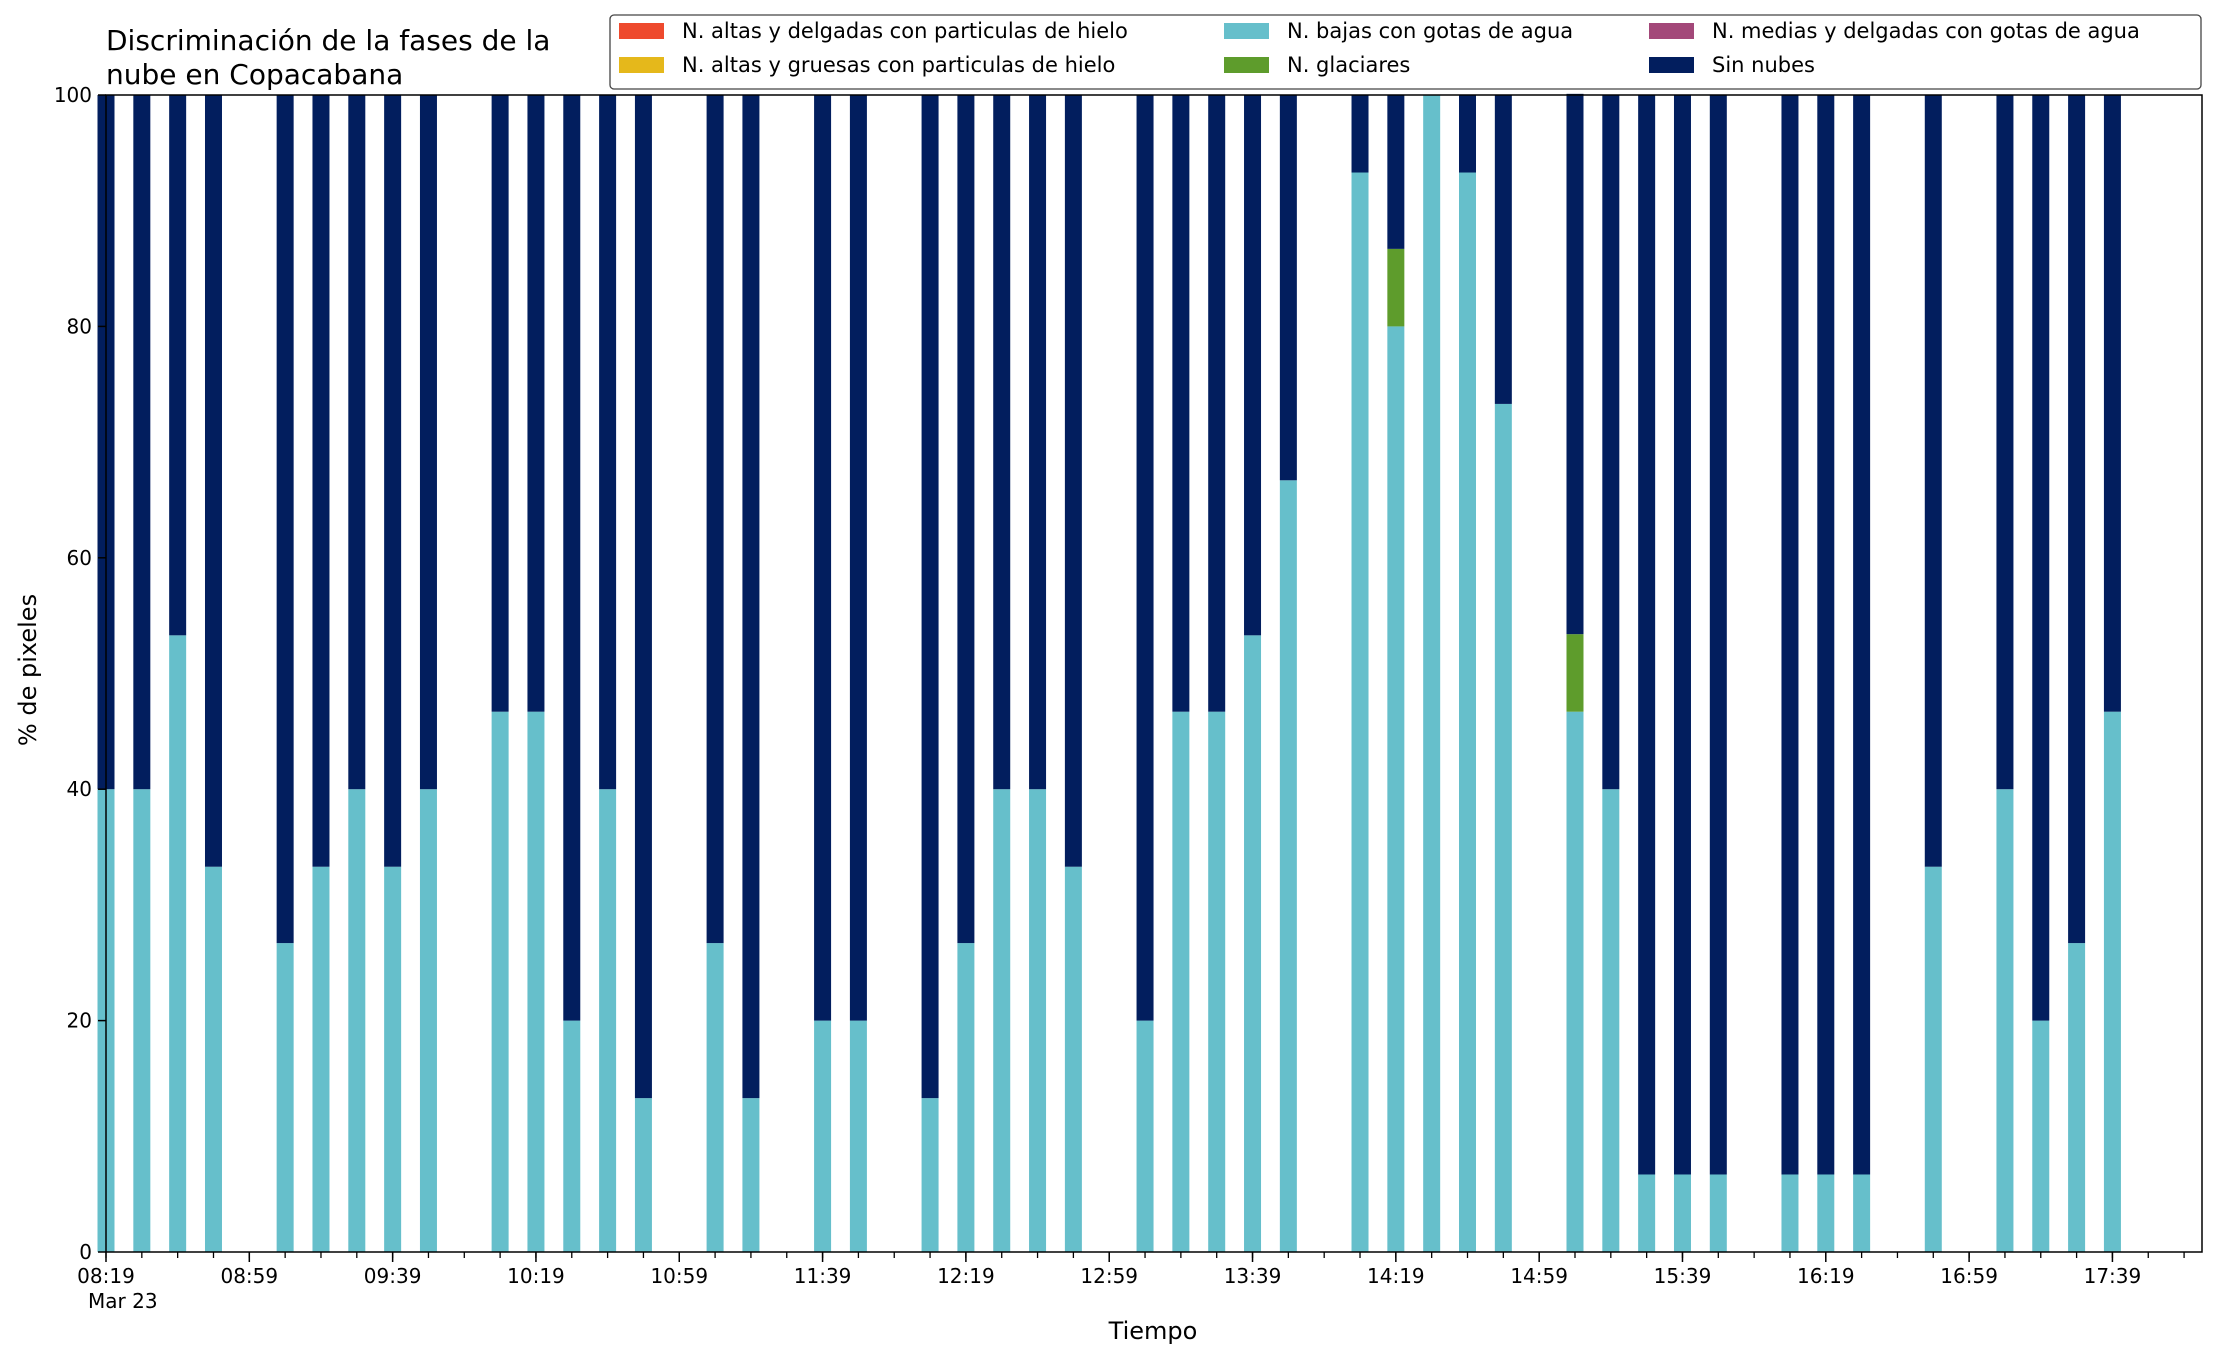 Image resolution: width=2216 pixels, height=1359 pixels. What do you see at coordinates (393, 1276) in the screenshot?
I see `x-tick-label: 09:39` at bounding box center [393, 1276].